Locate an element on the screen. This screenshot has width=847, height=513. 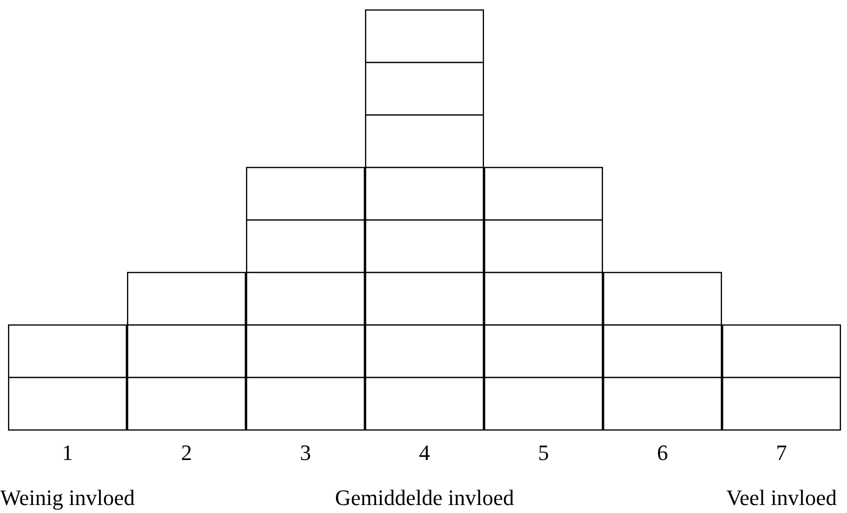
x-tick-label: 5 is located at coordinates (543, 452).